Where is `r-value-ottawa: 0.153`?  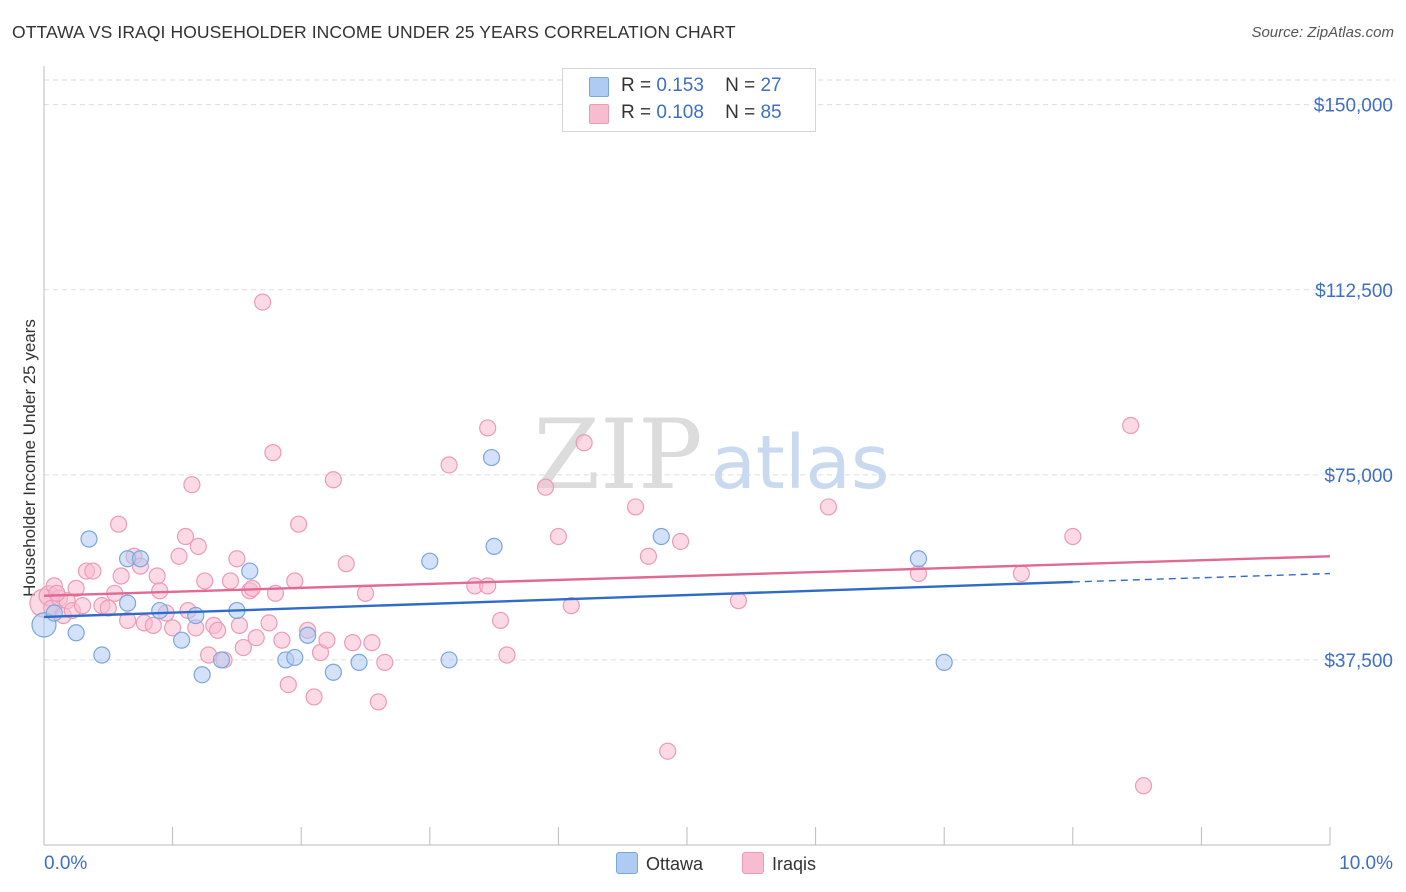
r-value-ottawa: 0.153 is located at coordinates (680, 85).